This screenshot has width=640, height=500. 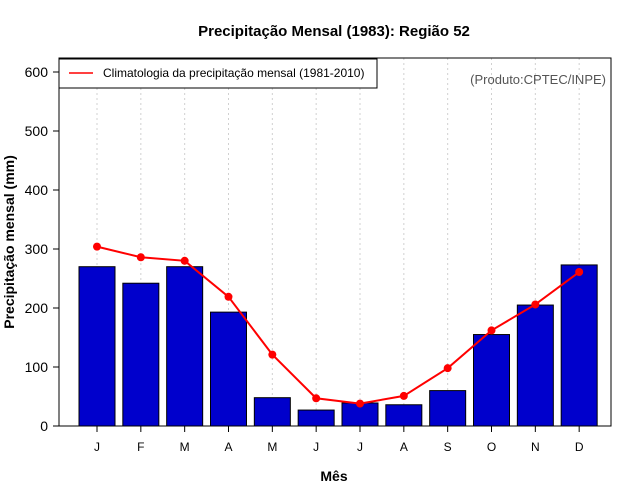 What do you see at coordinates (535, 447) in the screenshot?
I see `x-tick-label: N` at bounding box center [535, 447].